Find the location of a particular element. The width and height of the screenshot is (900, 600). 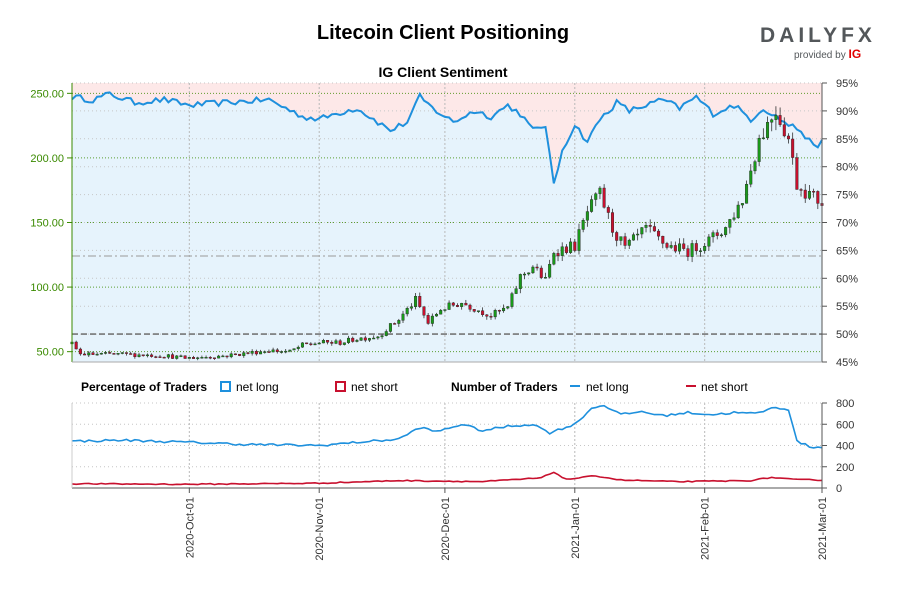

dailyfx-logo: DAILYFX provided by IG is located at coordinates (816, 42).